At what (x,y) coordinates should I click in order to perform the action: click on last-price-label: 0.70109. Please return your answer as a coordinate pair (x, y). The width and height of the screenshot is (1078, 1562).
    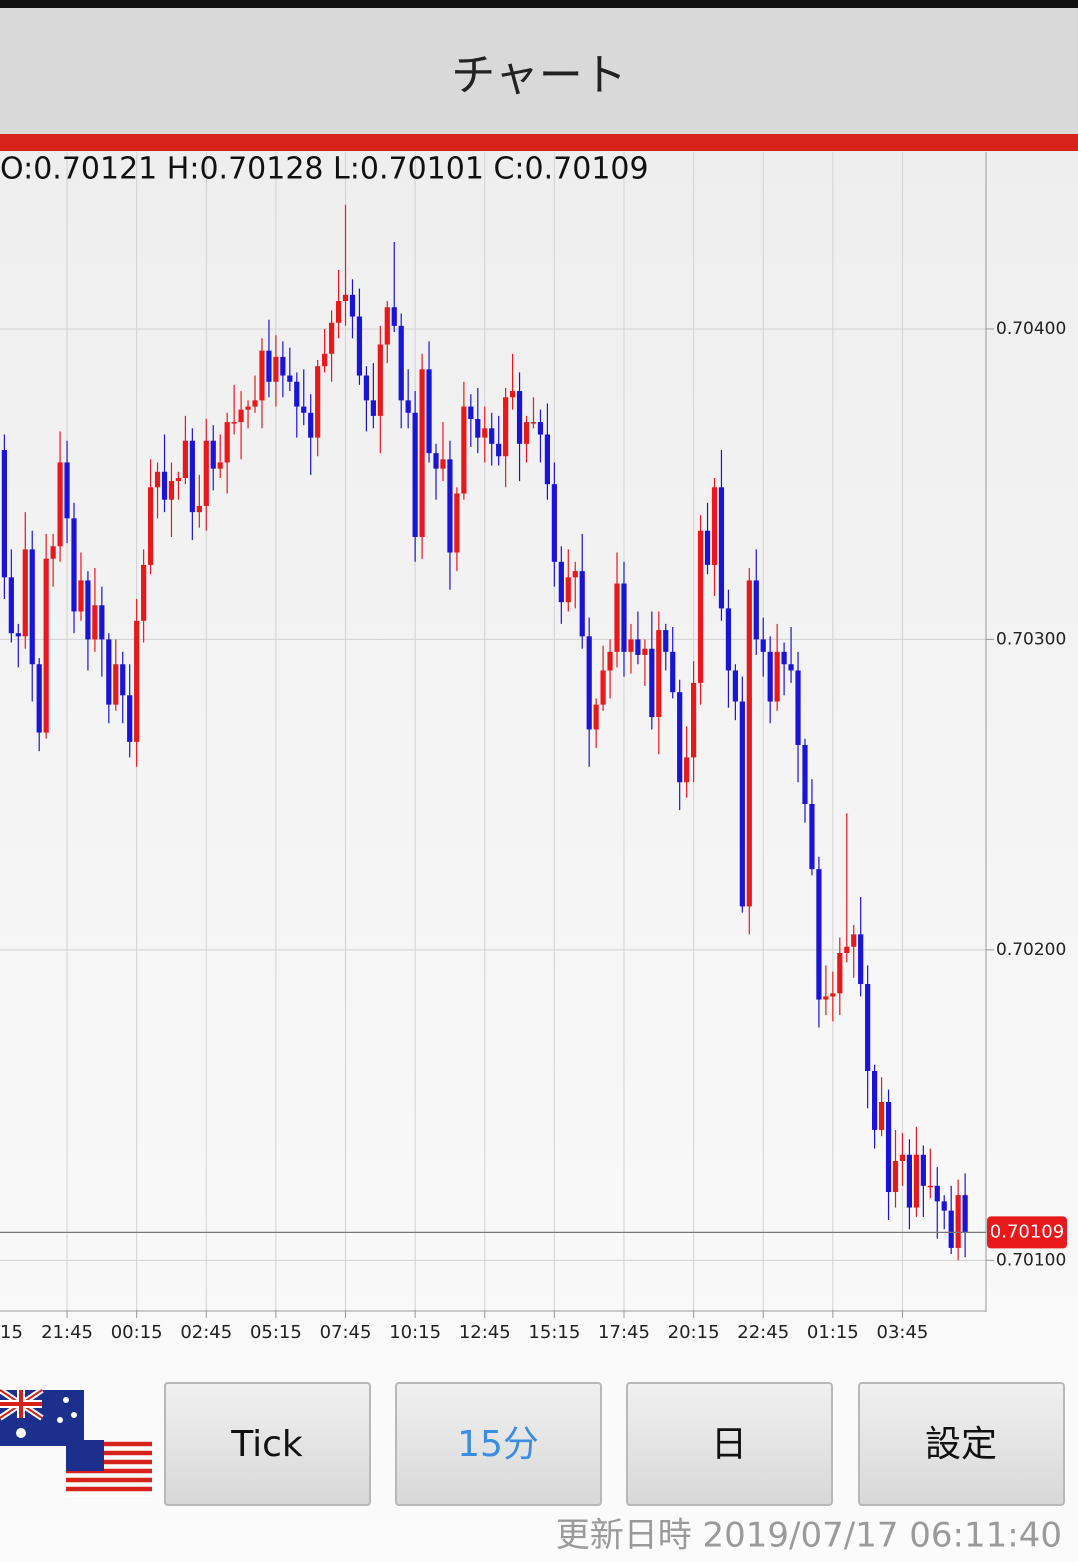
    Looking at the image, I should click on (1027, 1231).